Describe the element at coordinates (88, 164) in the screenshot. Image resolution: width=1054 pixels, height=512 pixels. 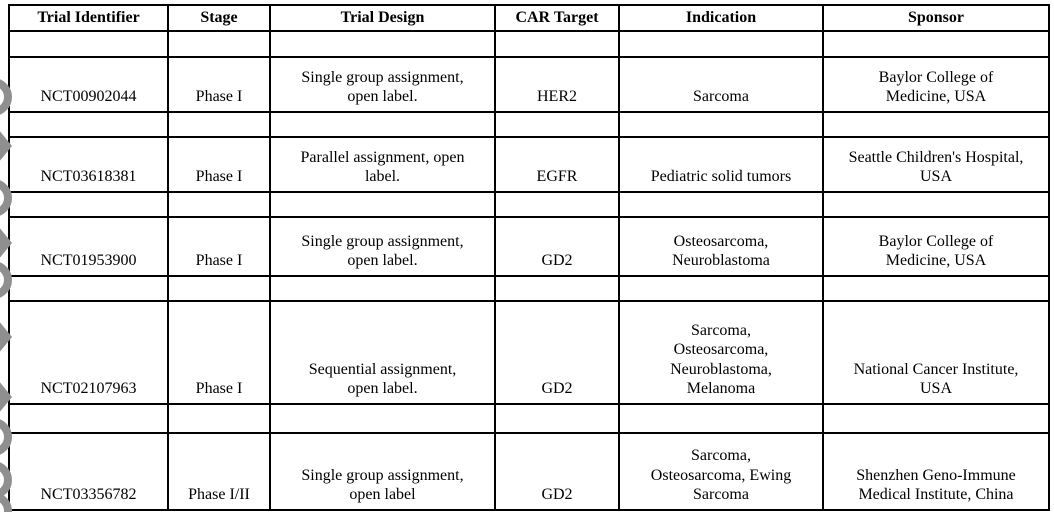
I see `cell-trial-identifier: NCT03618381` at that location.